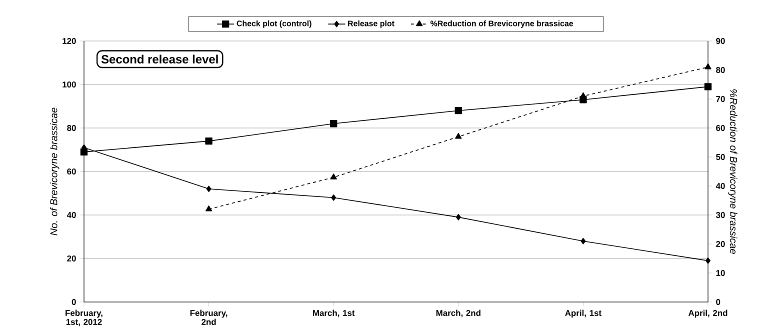 The width and height of the screenshot is (768, 333). I want to click on x-tick-label: February, 2nd, so click(209, 317).